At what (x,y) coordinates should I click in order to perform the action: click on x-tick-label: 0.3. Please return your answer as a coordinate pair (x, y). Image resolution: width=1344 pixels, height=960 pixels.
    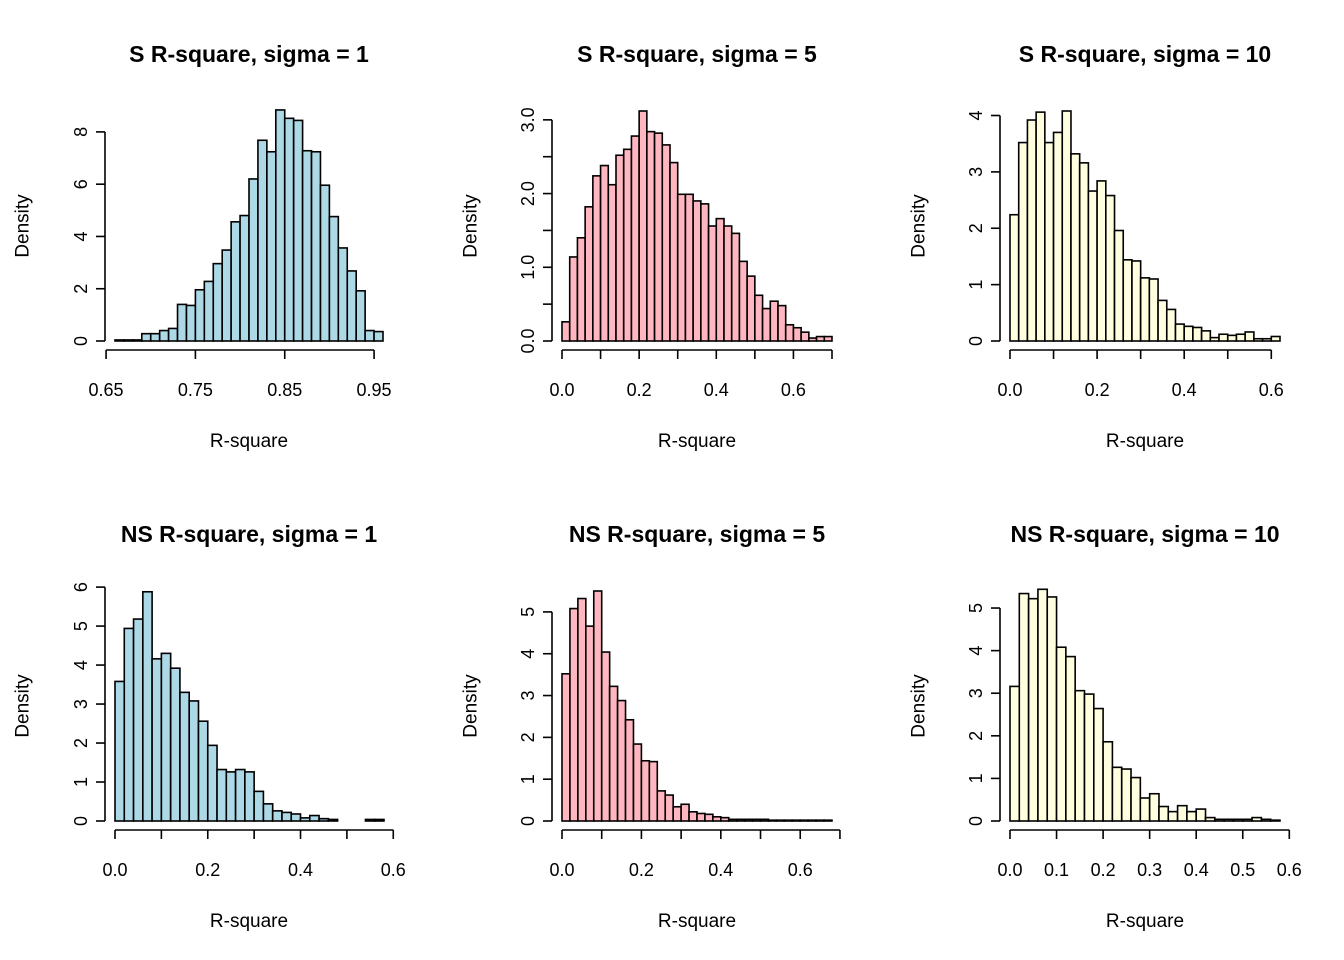
    Looking at the image, I should click on (1149, 870).